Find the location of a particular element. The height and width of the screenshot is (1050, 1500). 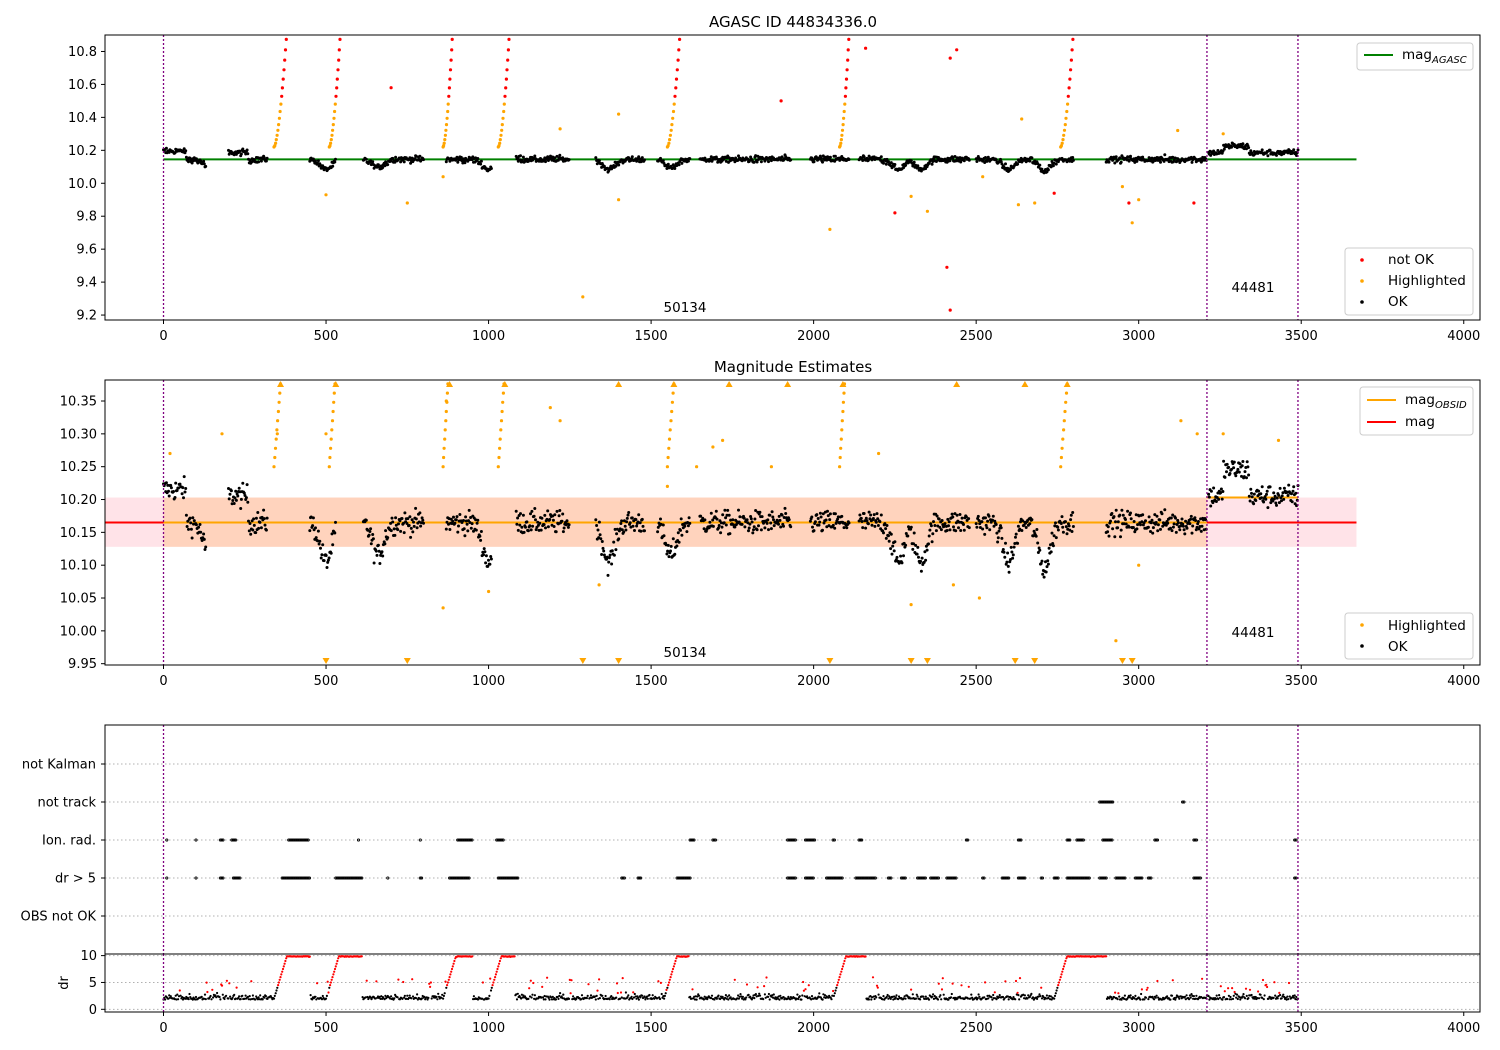

y-tick-label: 9.6 is located at coordinates (86, 250).